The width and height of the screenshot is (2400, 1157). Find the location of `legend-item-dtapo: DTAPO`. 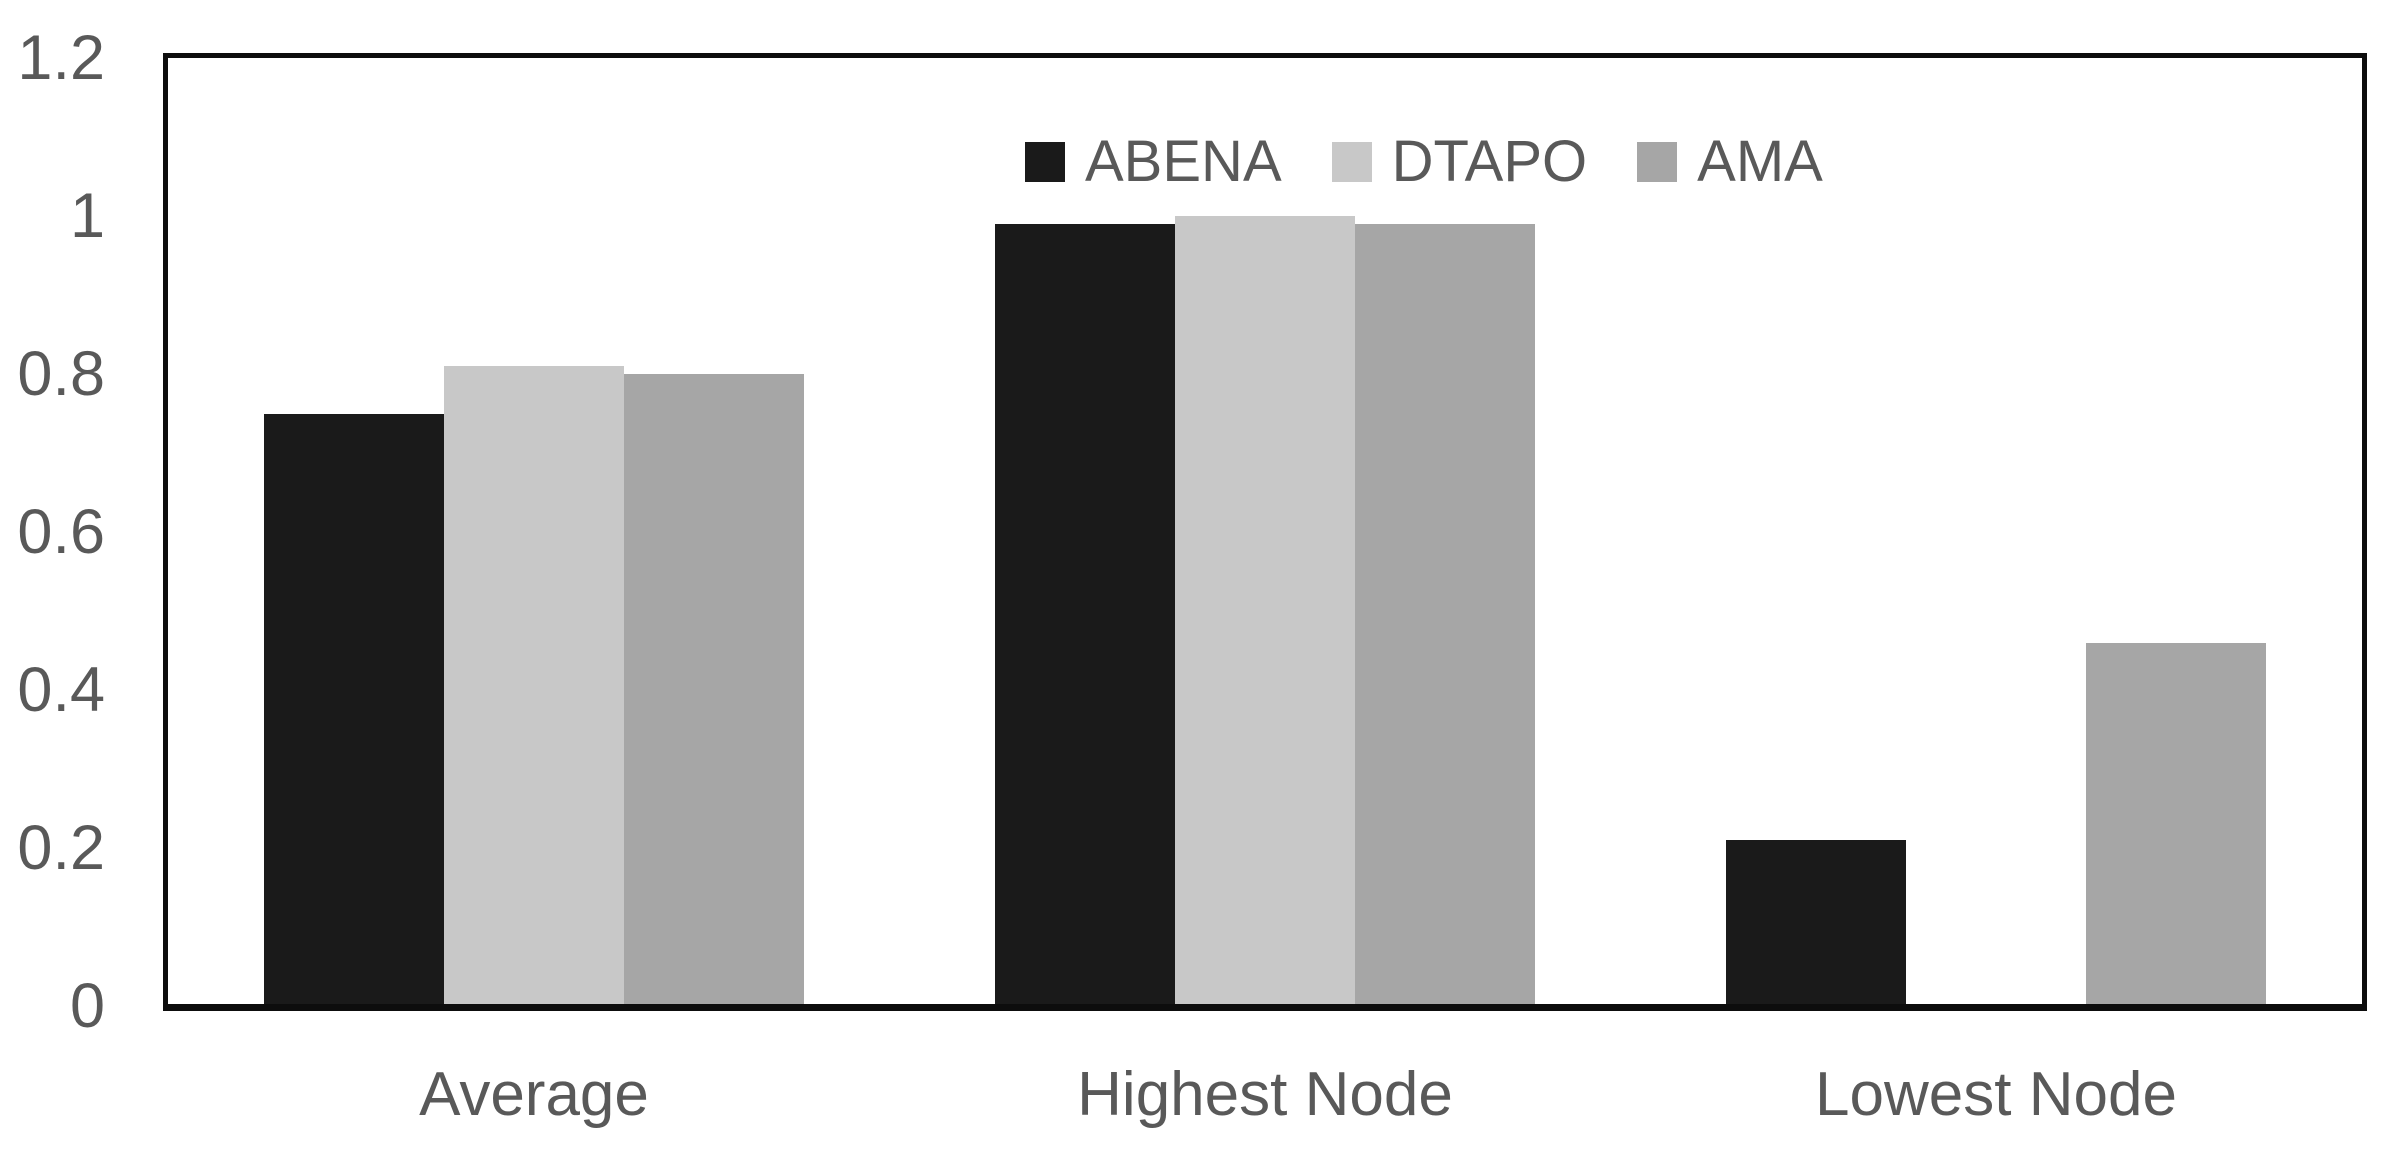

legend-item-dtapo: DTAPO is located at coordinates (1459, 161).